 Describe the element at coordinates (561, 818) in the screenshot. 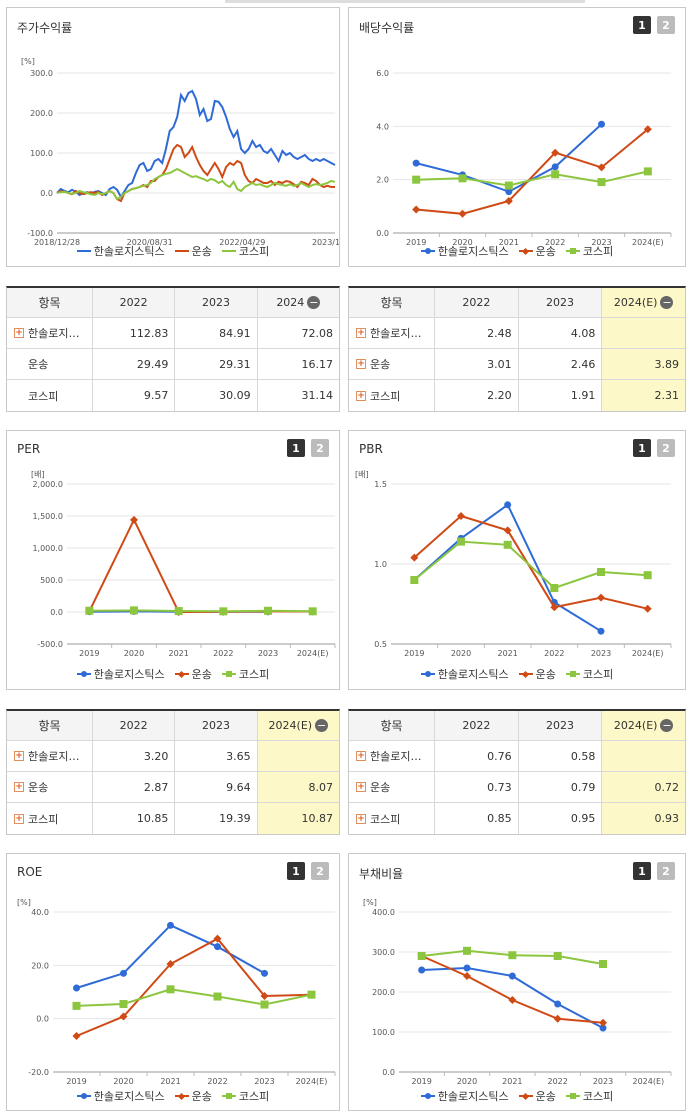

I see `value-cell: 0.95` at that location.